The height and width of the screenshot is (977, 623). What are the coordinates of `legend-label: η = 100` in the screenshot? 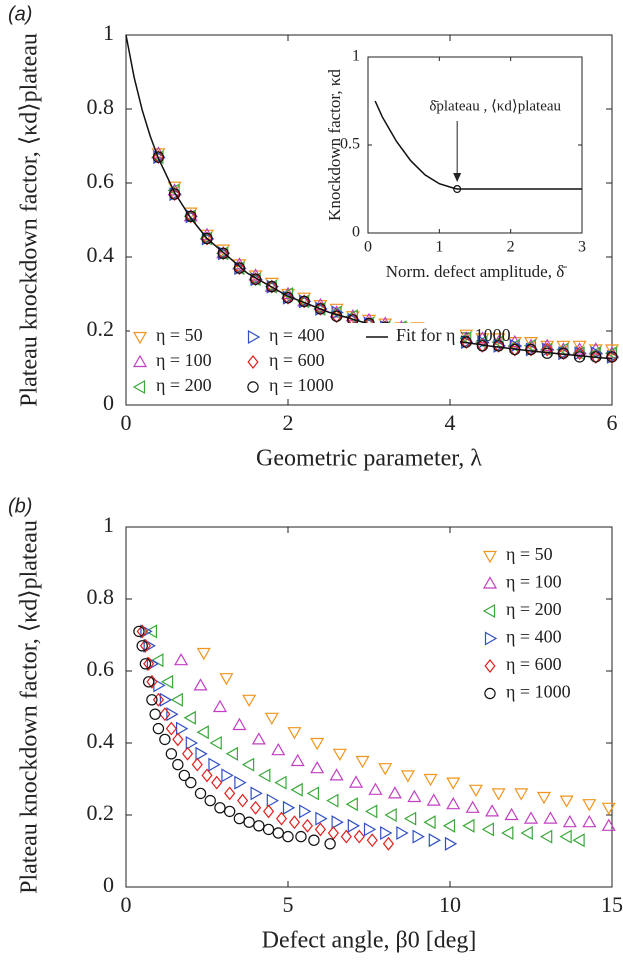 It's located at (184, 360).